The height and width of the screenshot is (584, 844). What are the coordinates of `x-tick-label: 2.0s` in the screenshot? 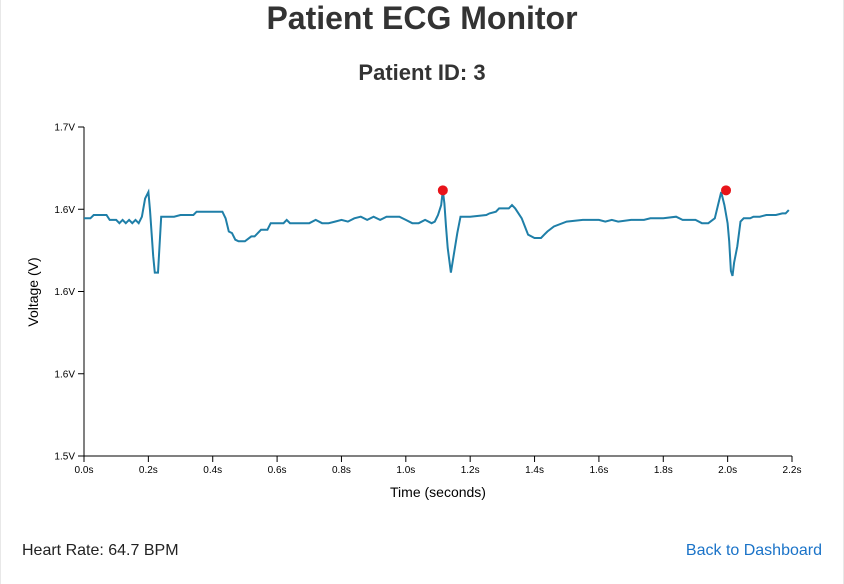 It's located at (727, 470).